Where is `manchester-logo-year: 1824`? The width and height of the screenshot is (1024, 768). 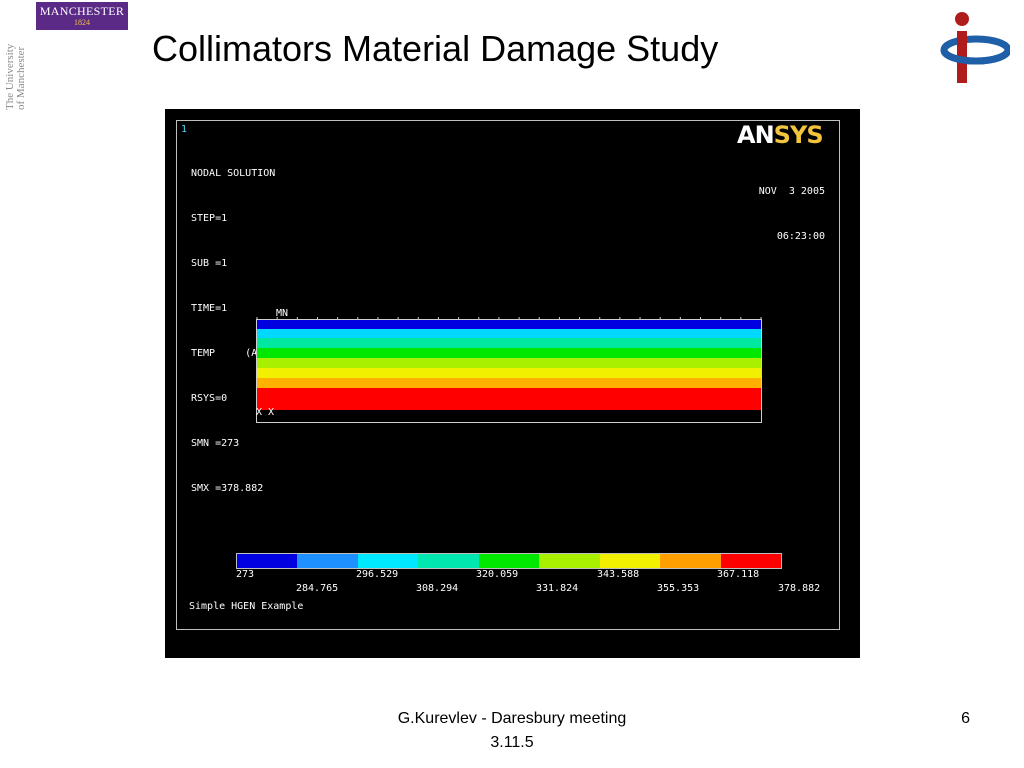
manchester-logo-year: 1824 is located at coordinates (82, 22).